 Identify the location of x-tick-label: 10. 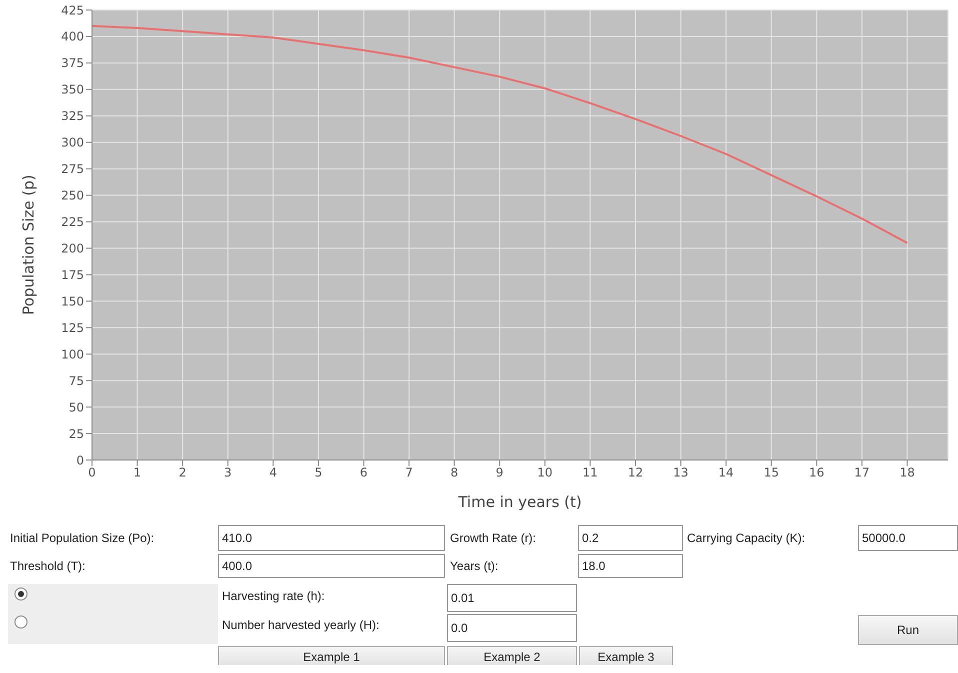
(545, 473).